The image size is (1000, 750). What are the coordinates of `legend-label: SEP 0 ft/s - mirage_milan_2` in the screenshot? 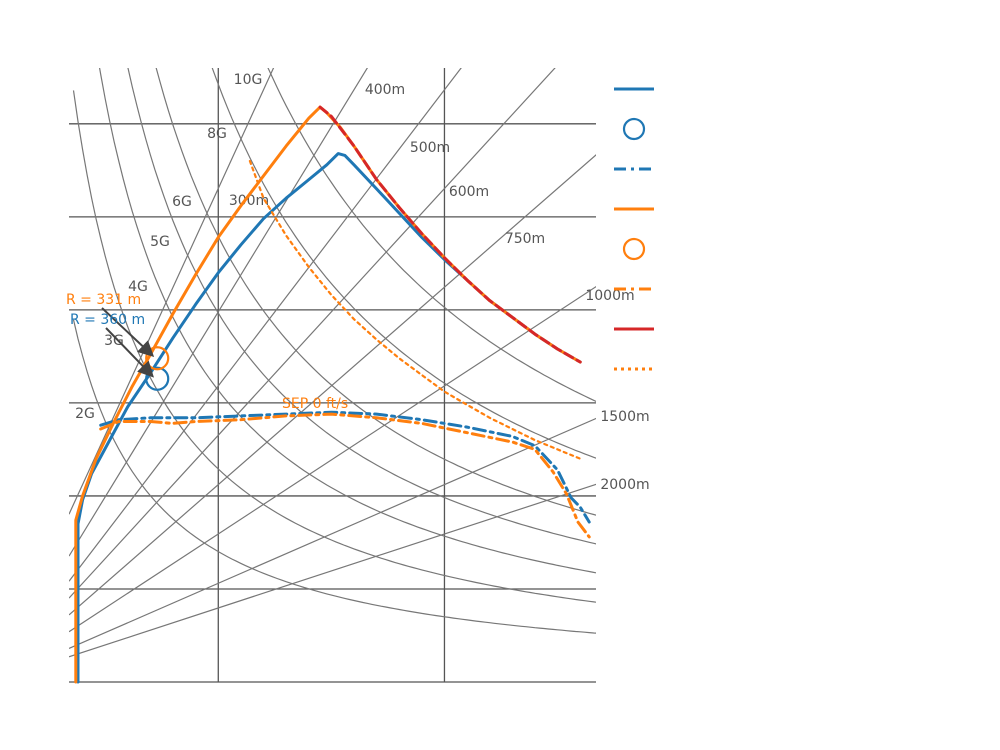 It's located at (753, 290).